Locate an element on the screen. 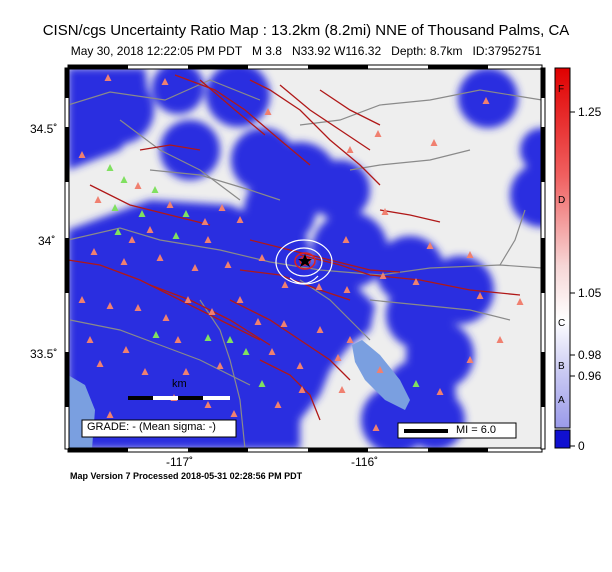 This screenshot has width=612, height=572. lat-tick-label: 33.5˚ is located at coordinates (44, 354).